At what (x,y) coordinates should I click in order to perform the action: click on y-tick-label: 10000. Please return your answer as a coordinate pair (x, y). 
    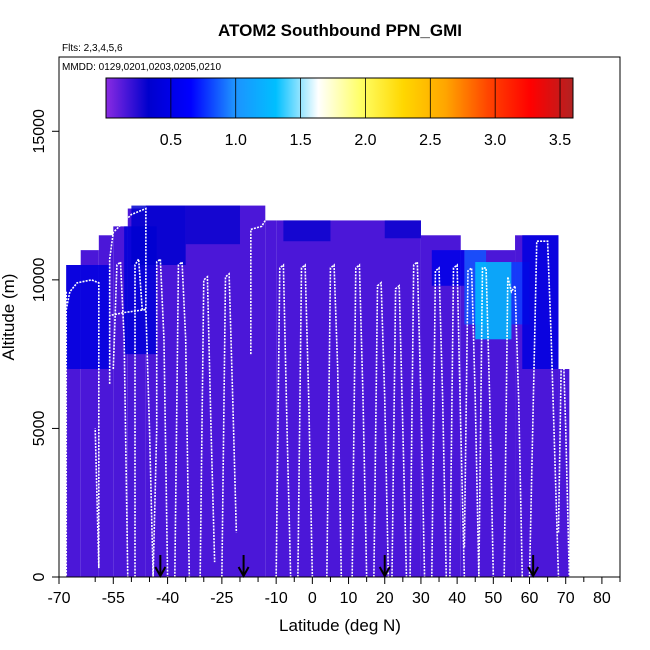
    Looking at the image, I should click on (39, 280).